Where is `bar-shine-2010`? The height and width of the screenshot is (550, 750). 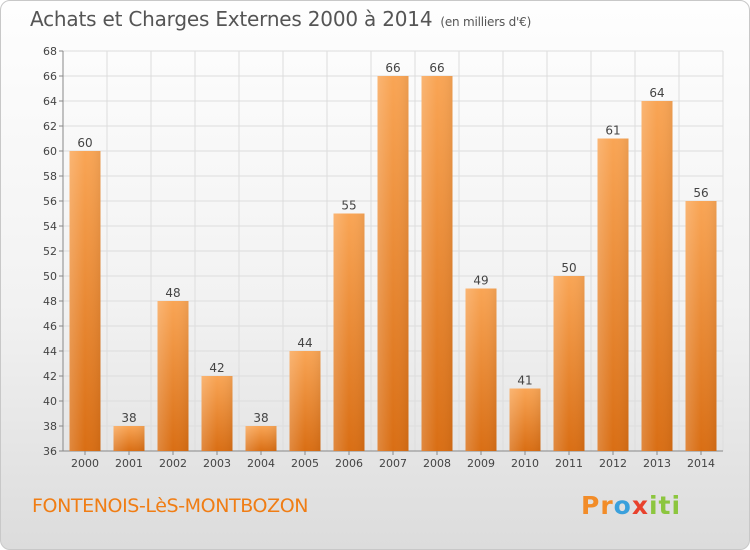
bar-shine-2010 is located at coordinates (525, 419).